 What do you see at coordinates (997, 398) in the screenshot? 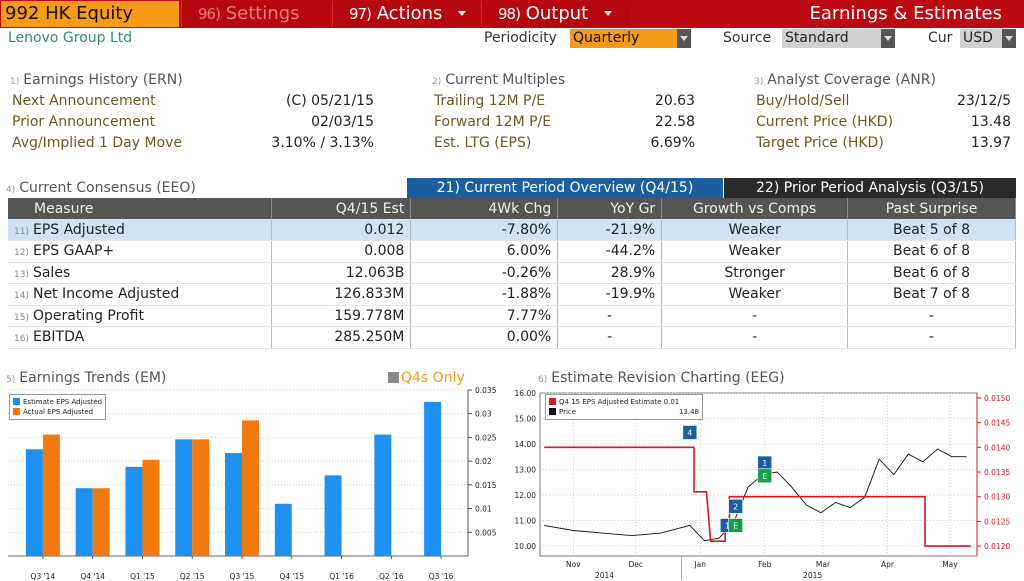
I see `right-tick-label: 0.0150` at bounding box center [997, 398].